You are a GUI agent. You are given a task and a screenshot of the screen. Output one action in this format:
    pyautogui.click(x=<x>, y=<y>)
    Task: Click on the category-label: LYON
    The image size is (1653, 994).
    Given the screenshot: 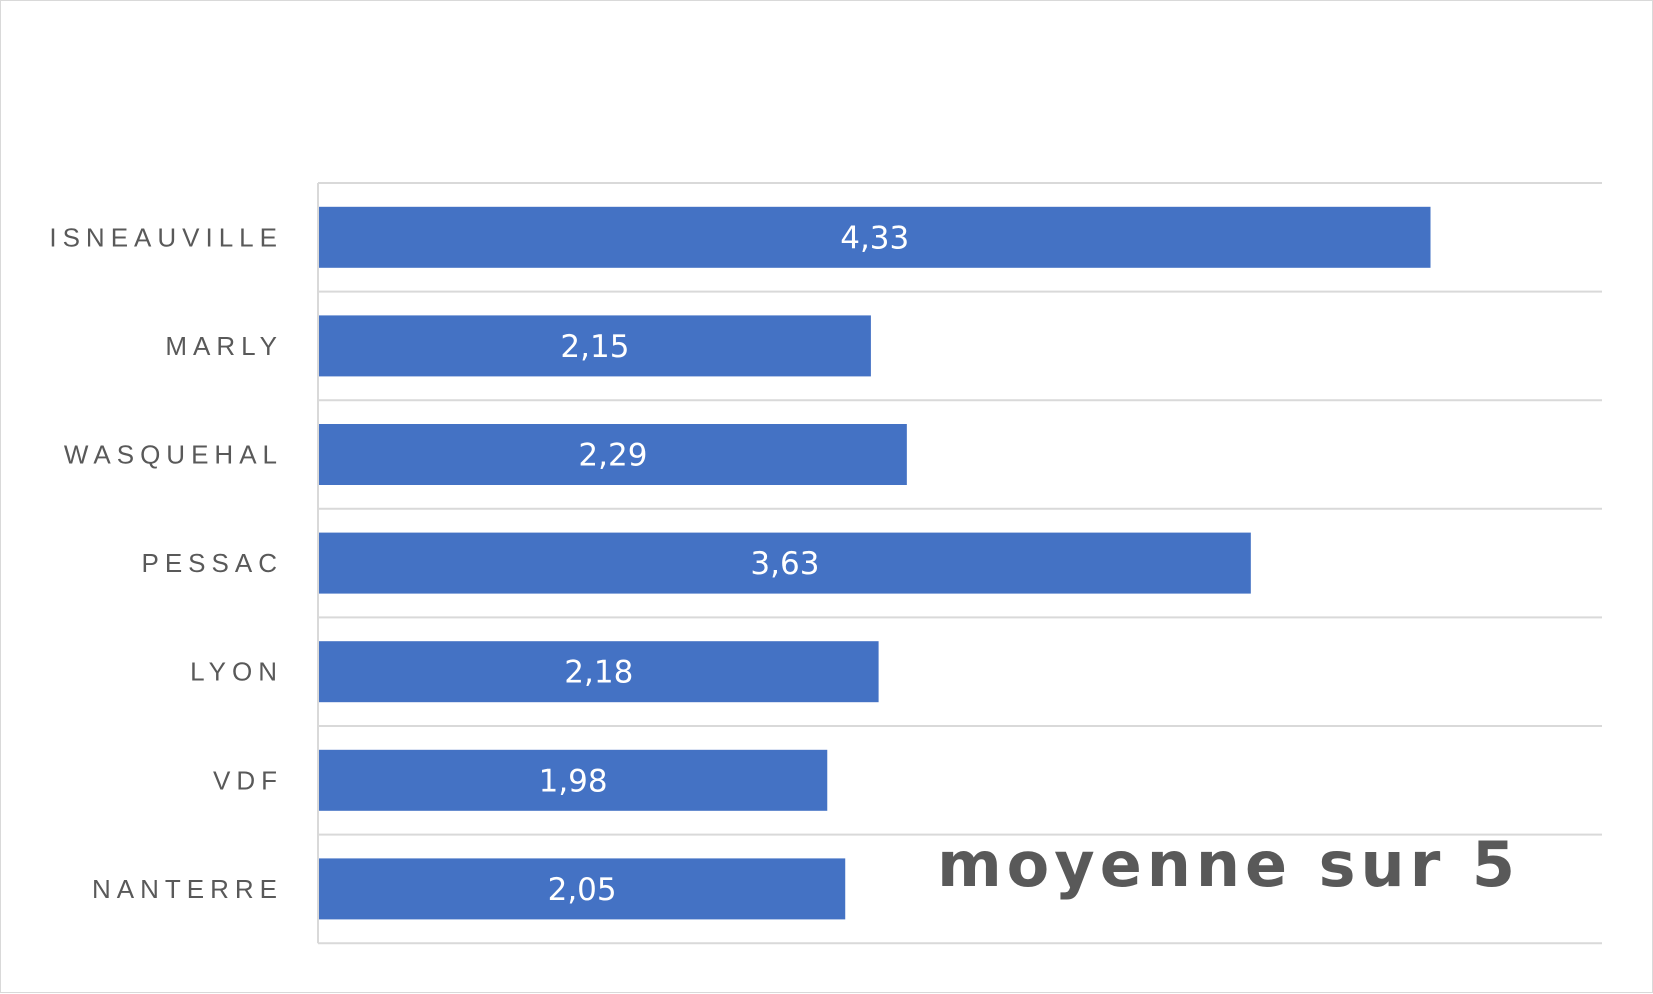 What is the action you would take?
    pyautogui.click(x=236, y=672)
    